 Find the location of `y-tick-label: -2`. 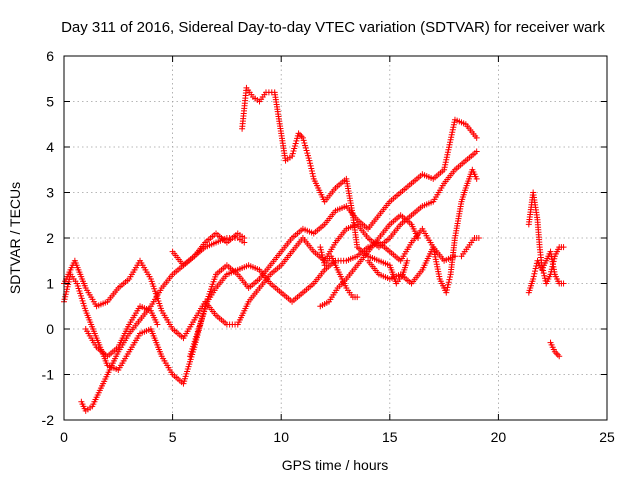

y-tick-label: -2 is located at coordinates (48, 420).